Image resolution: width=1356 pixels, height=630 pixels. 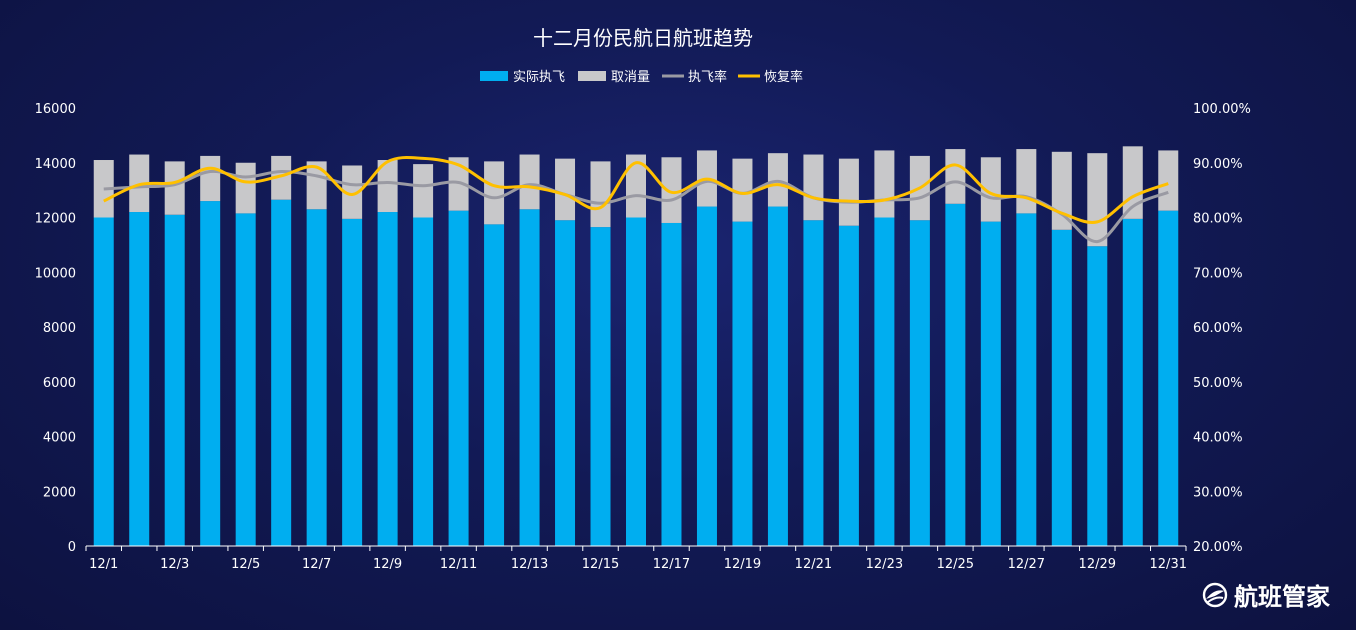 I want to click on legend-label: 执飞率, so click(x=707, y=77).